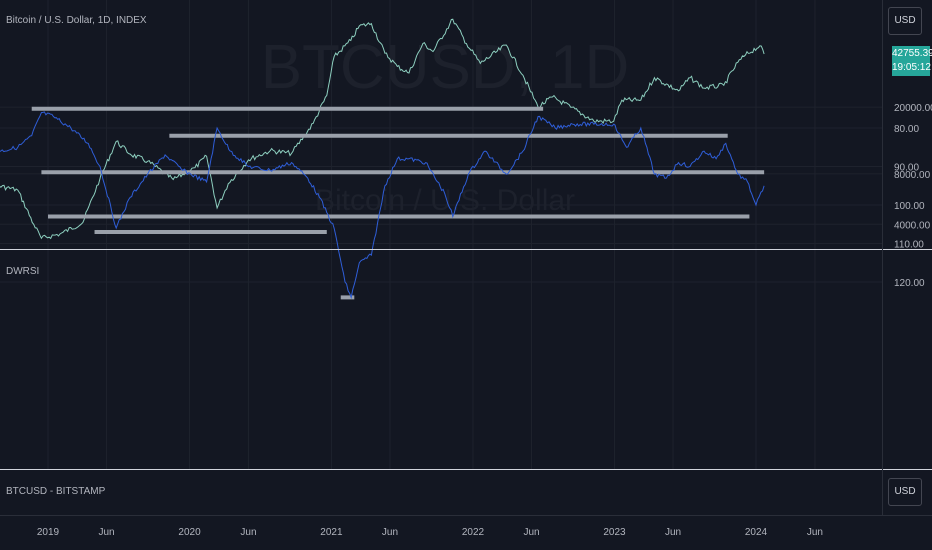 This screenshot has width=932, height=550. I want to click on last-price-value: 42755.39, so click(912, 53).